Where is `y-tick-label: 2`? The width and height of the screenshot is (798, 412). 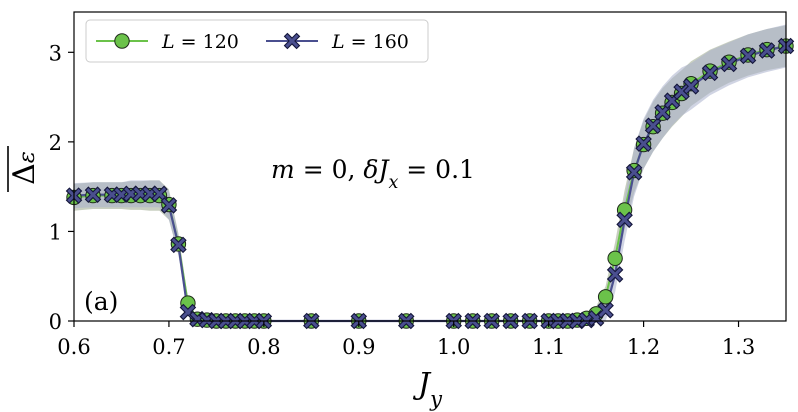
y-tick-label: 2 is located at coordinates (55, 143).